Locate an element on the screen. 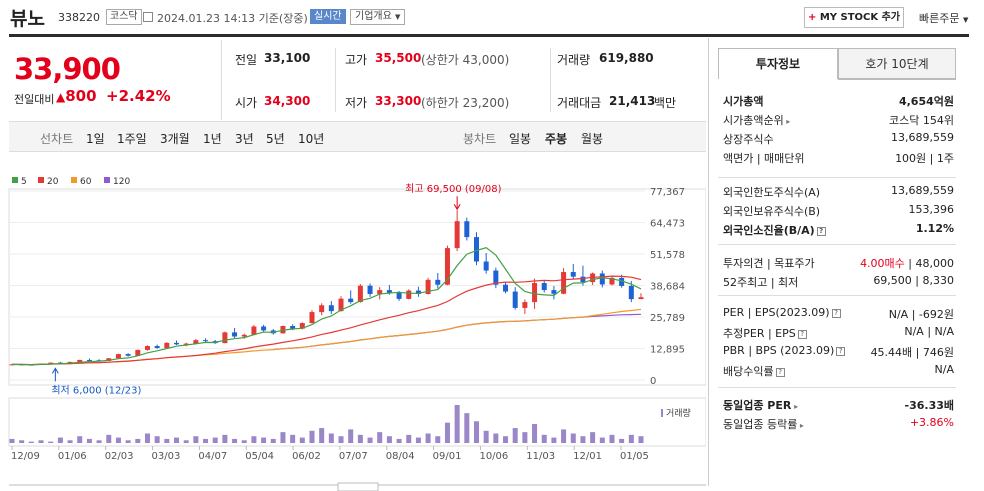  period-5y: 5년 is located at coordinates (275, 139).